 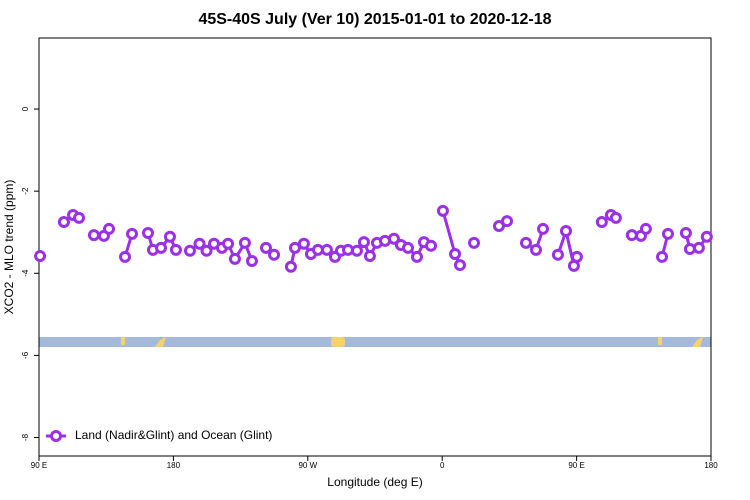 I want to click on y-axis-label: XCO2 - MLO trend (ppm), so click(x=9, y=247).